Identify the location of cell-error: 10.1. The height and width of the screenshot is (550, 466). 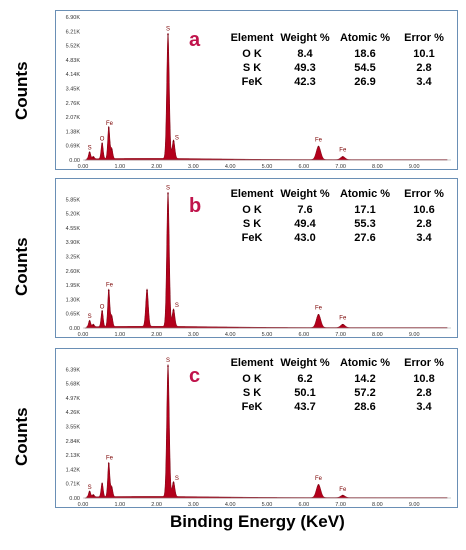
(424, 54).